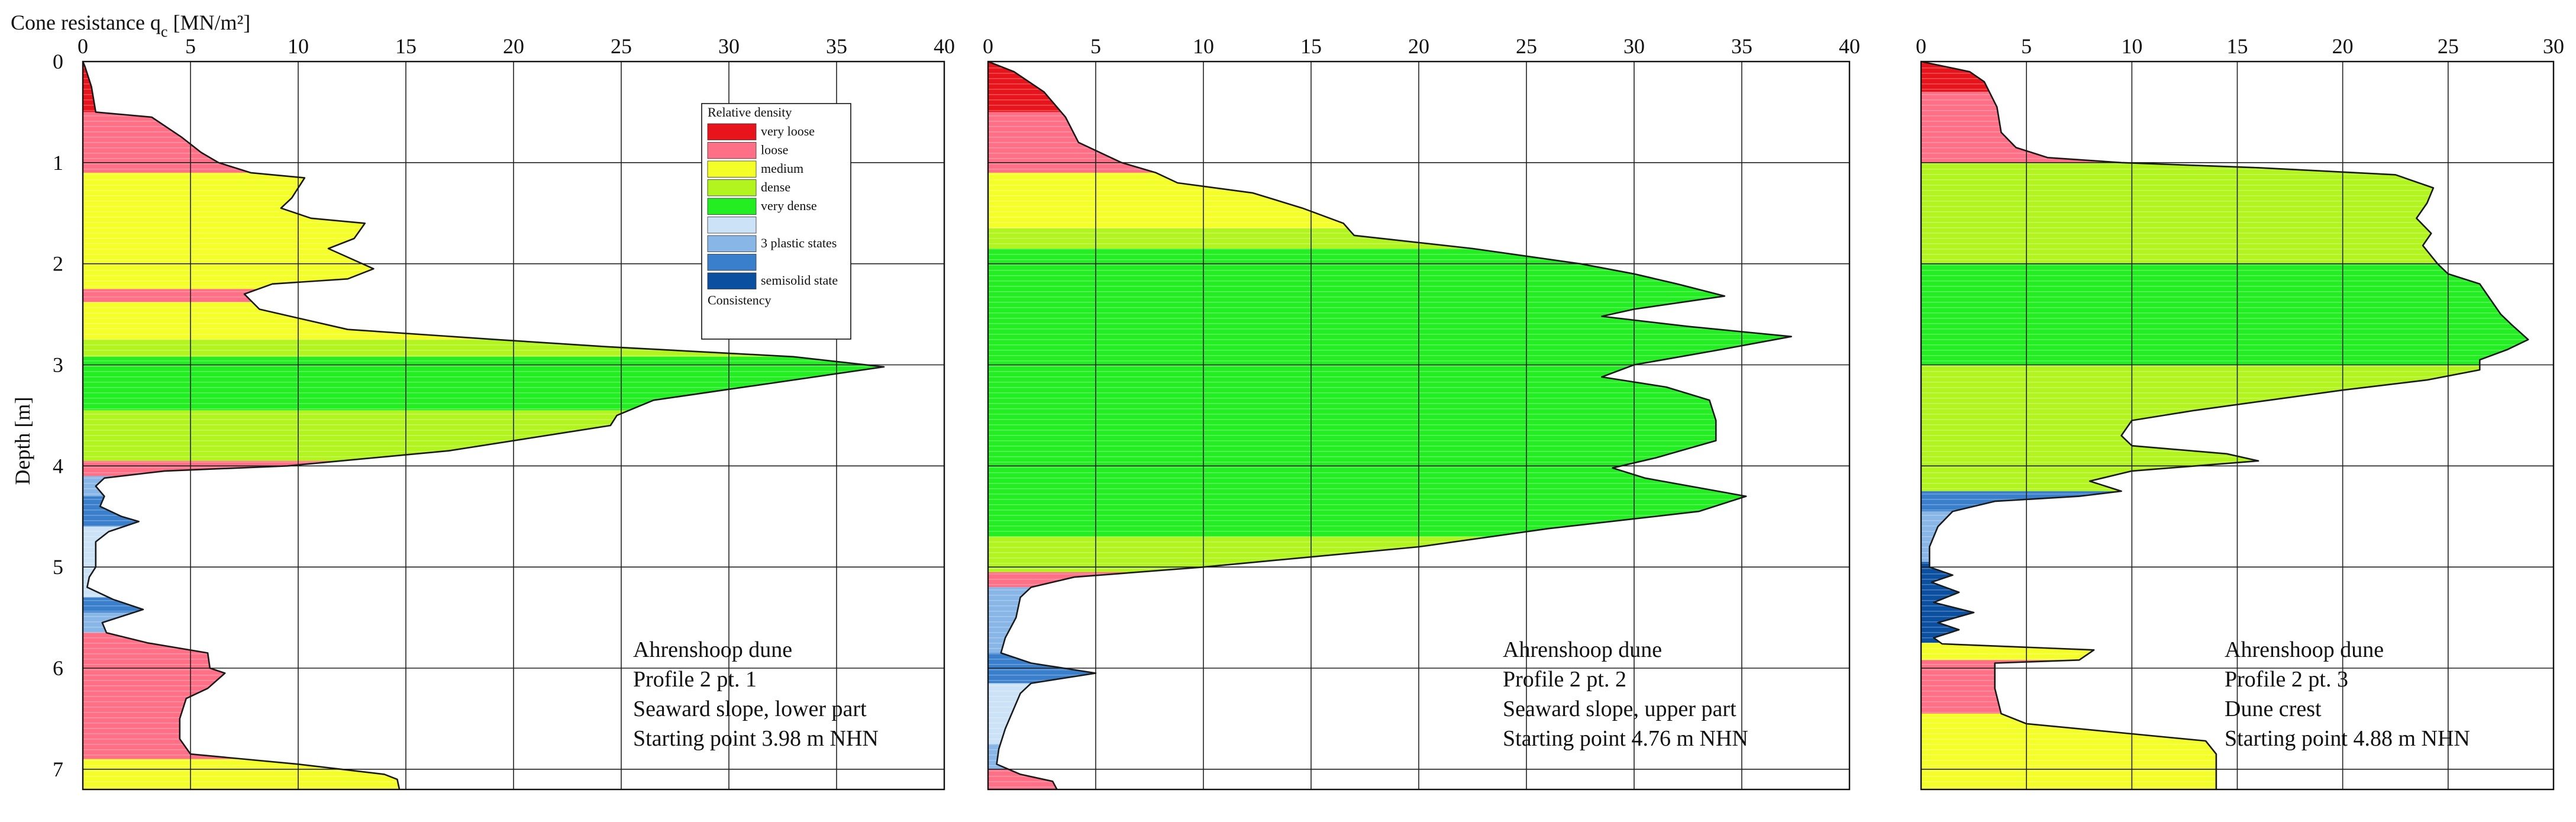 The image size is (2576, 822). I want to click on legend-label: medium, so click(782, 168).